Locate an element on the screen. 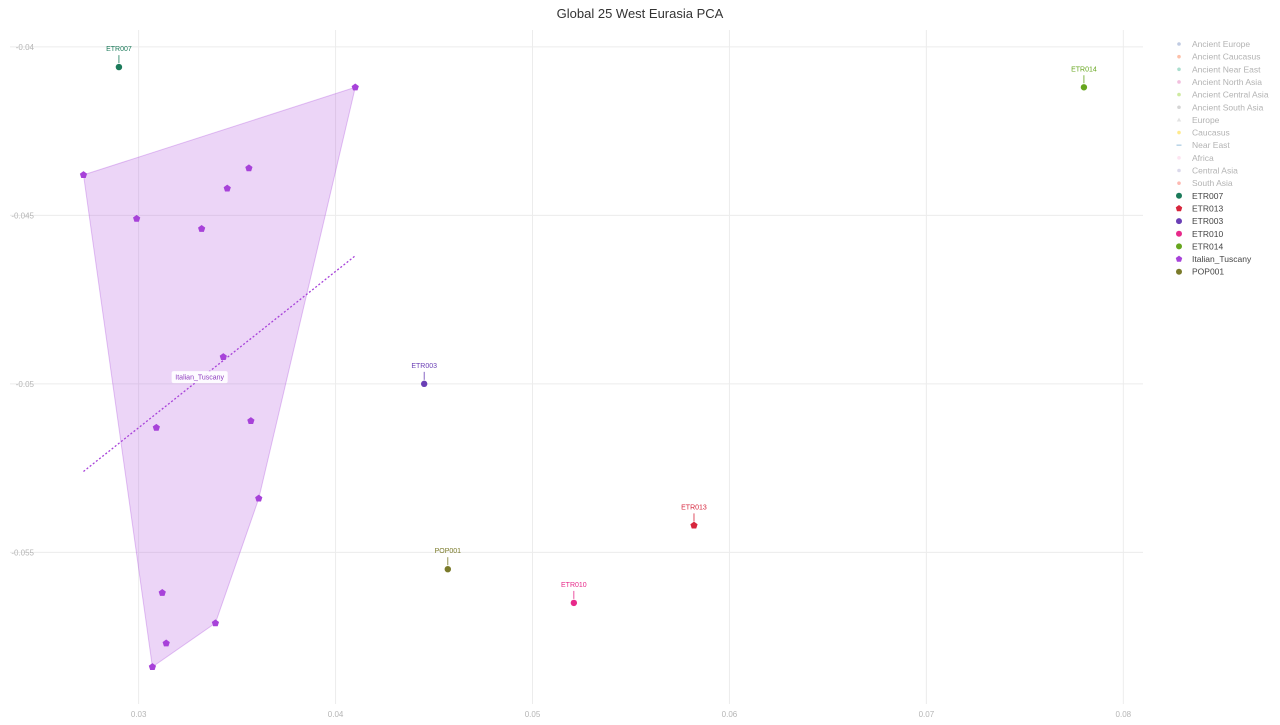 This screenshot has width=1280, height=725. trend-line is located at coordinates (219, 363).